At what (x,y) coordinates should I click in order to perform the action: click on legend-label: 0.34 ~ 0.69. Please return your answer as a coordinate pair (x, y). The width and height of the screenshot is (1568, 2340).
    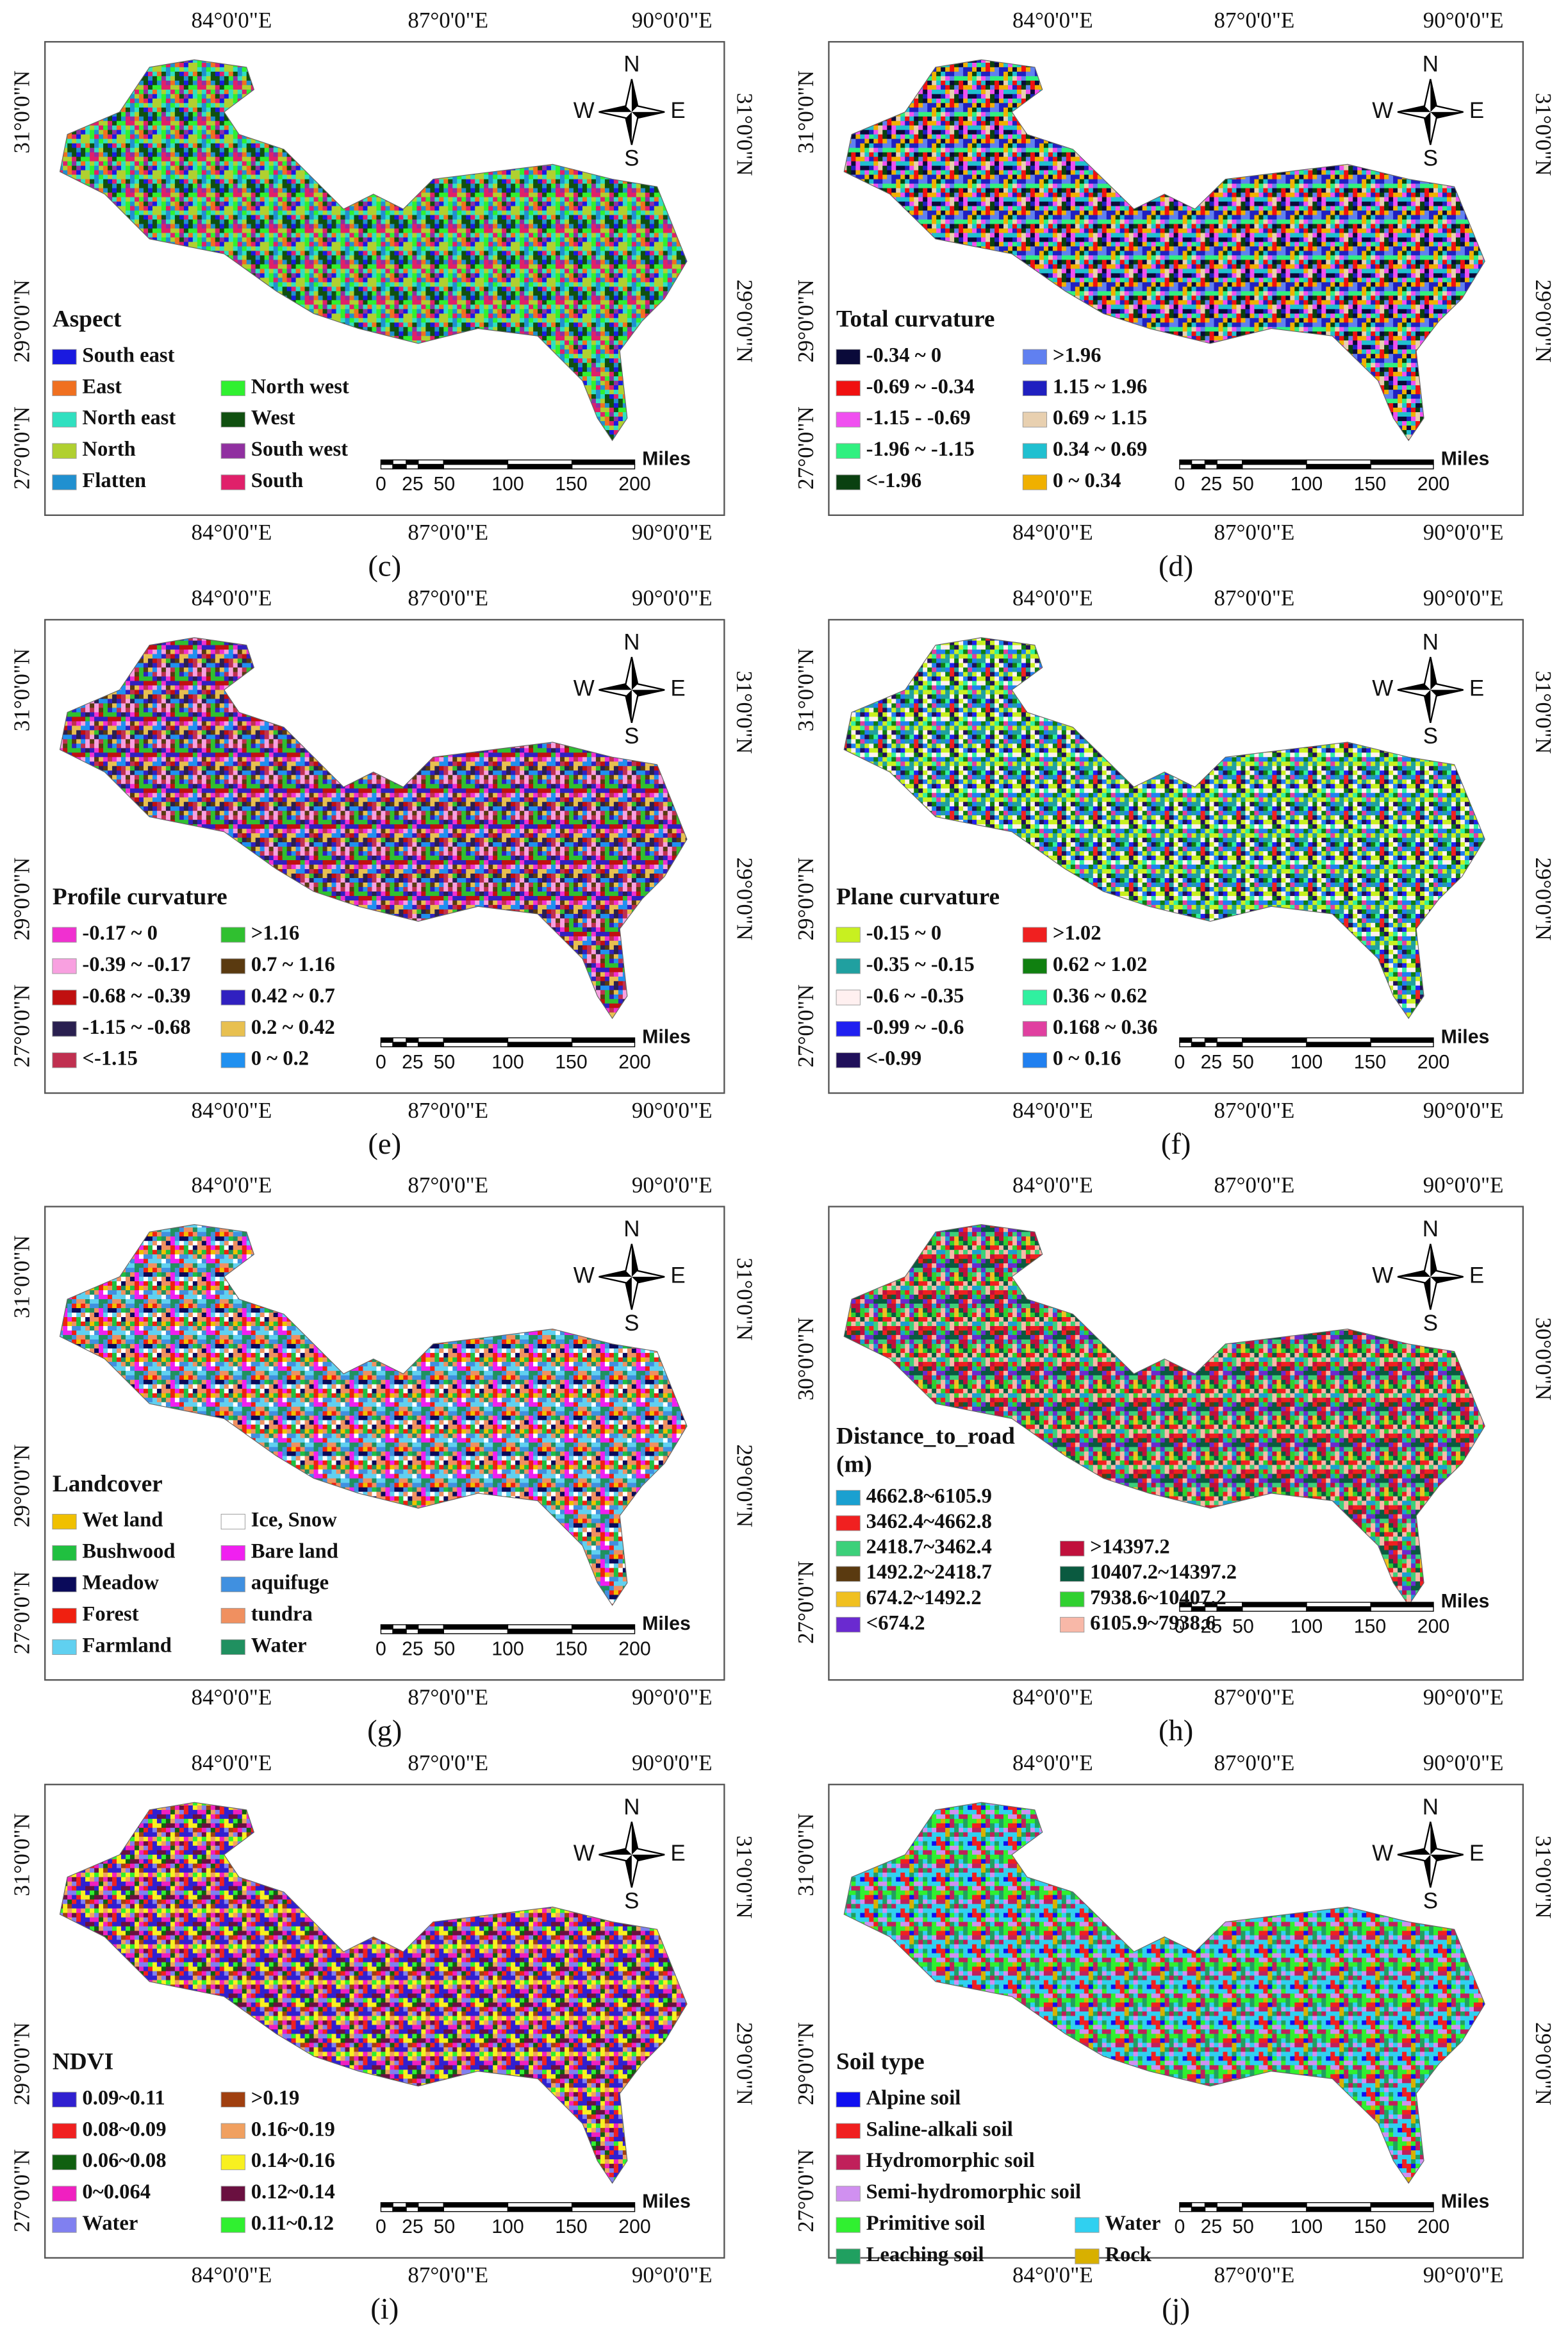
    Looking at the image, I should click on (1100, 449).